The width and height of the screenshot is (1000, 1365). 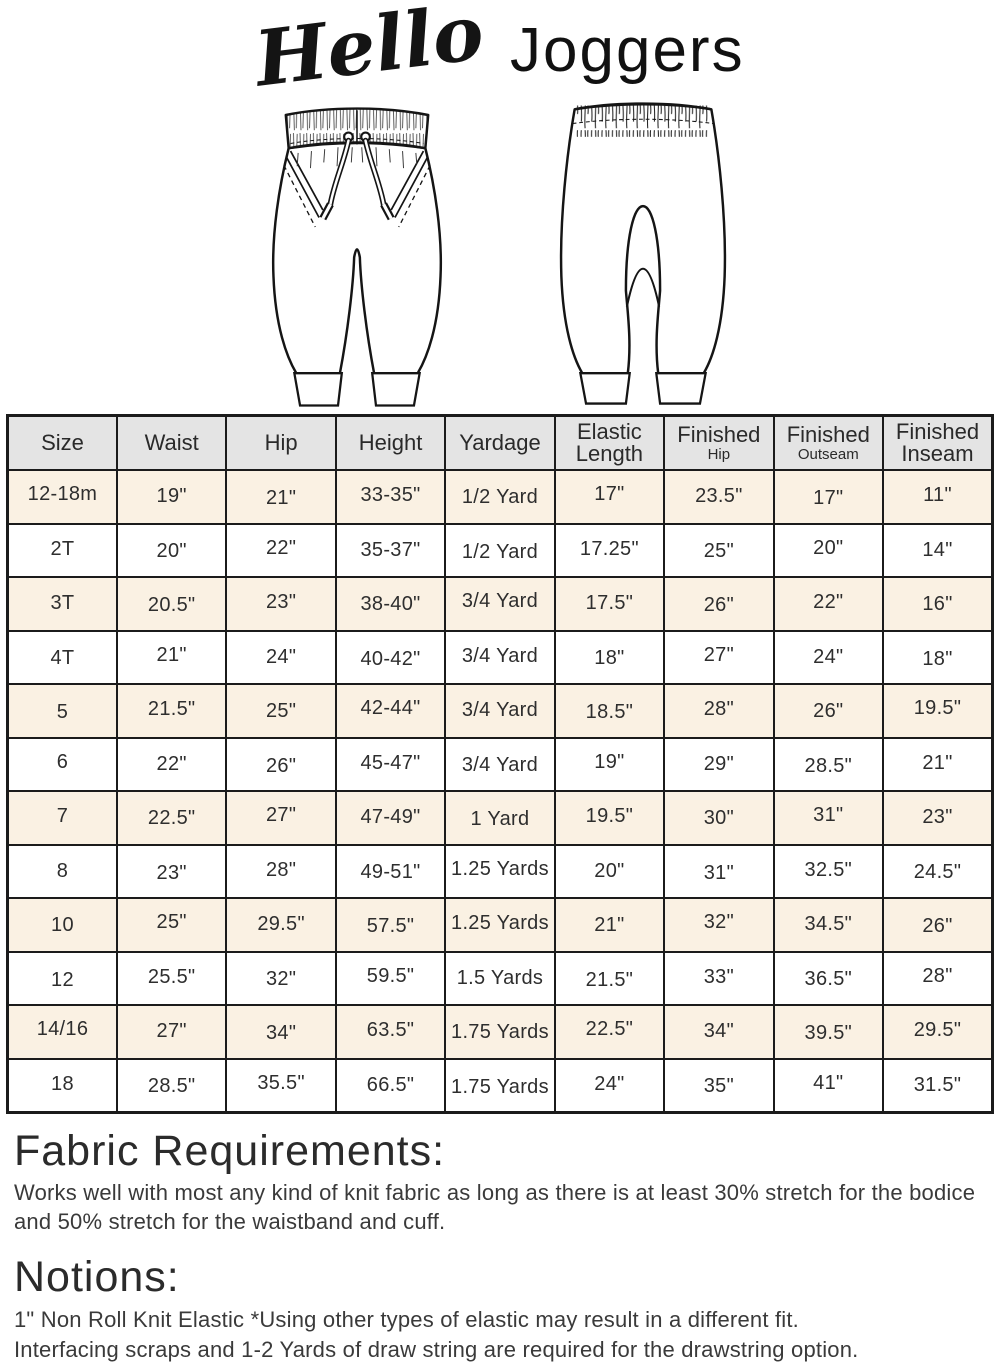 What do you see at coordinates (390, 764) in the screenshot?
I see `value-cell: 45-47"` at bounding box center [390, 764].